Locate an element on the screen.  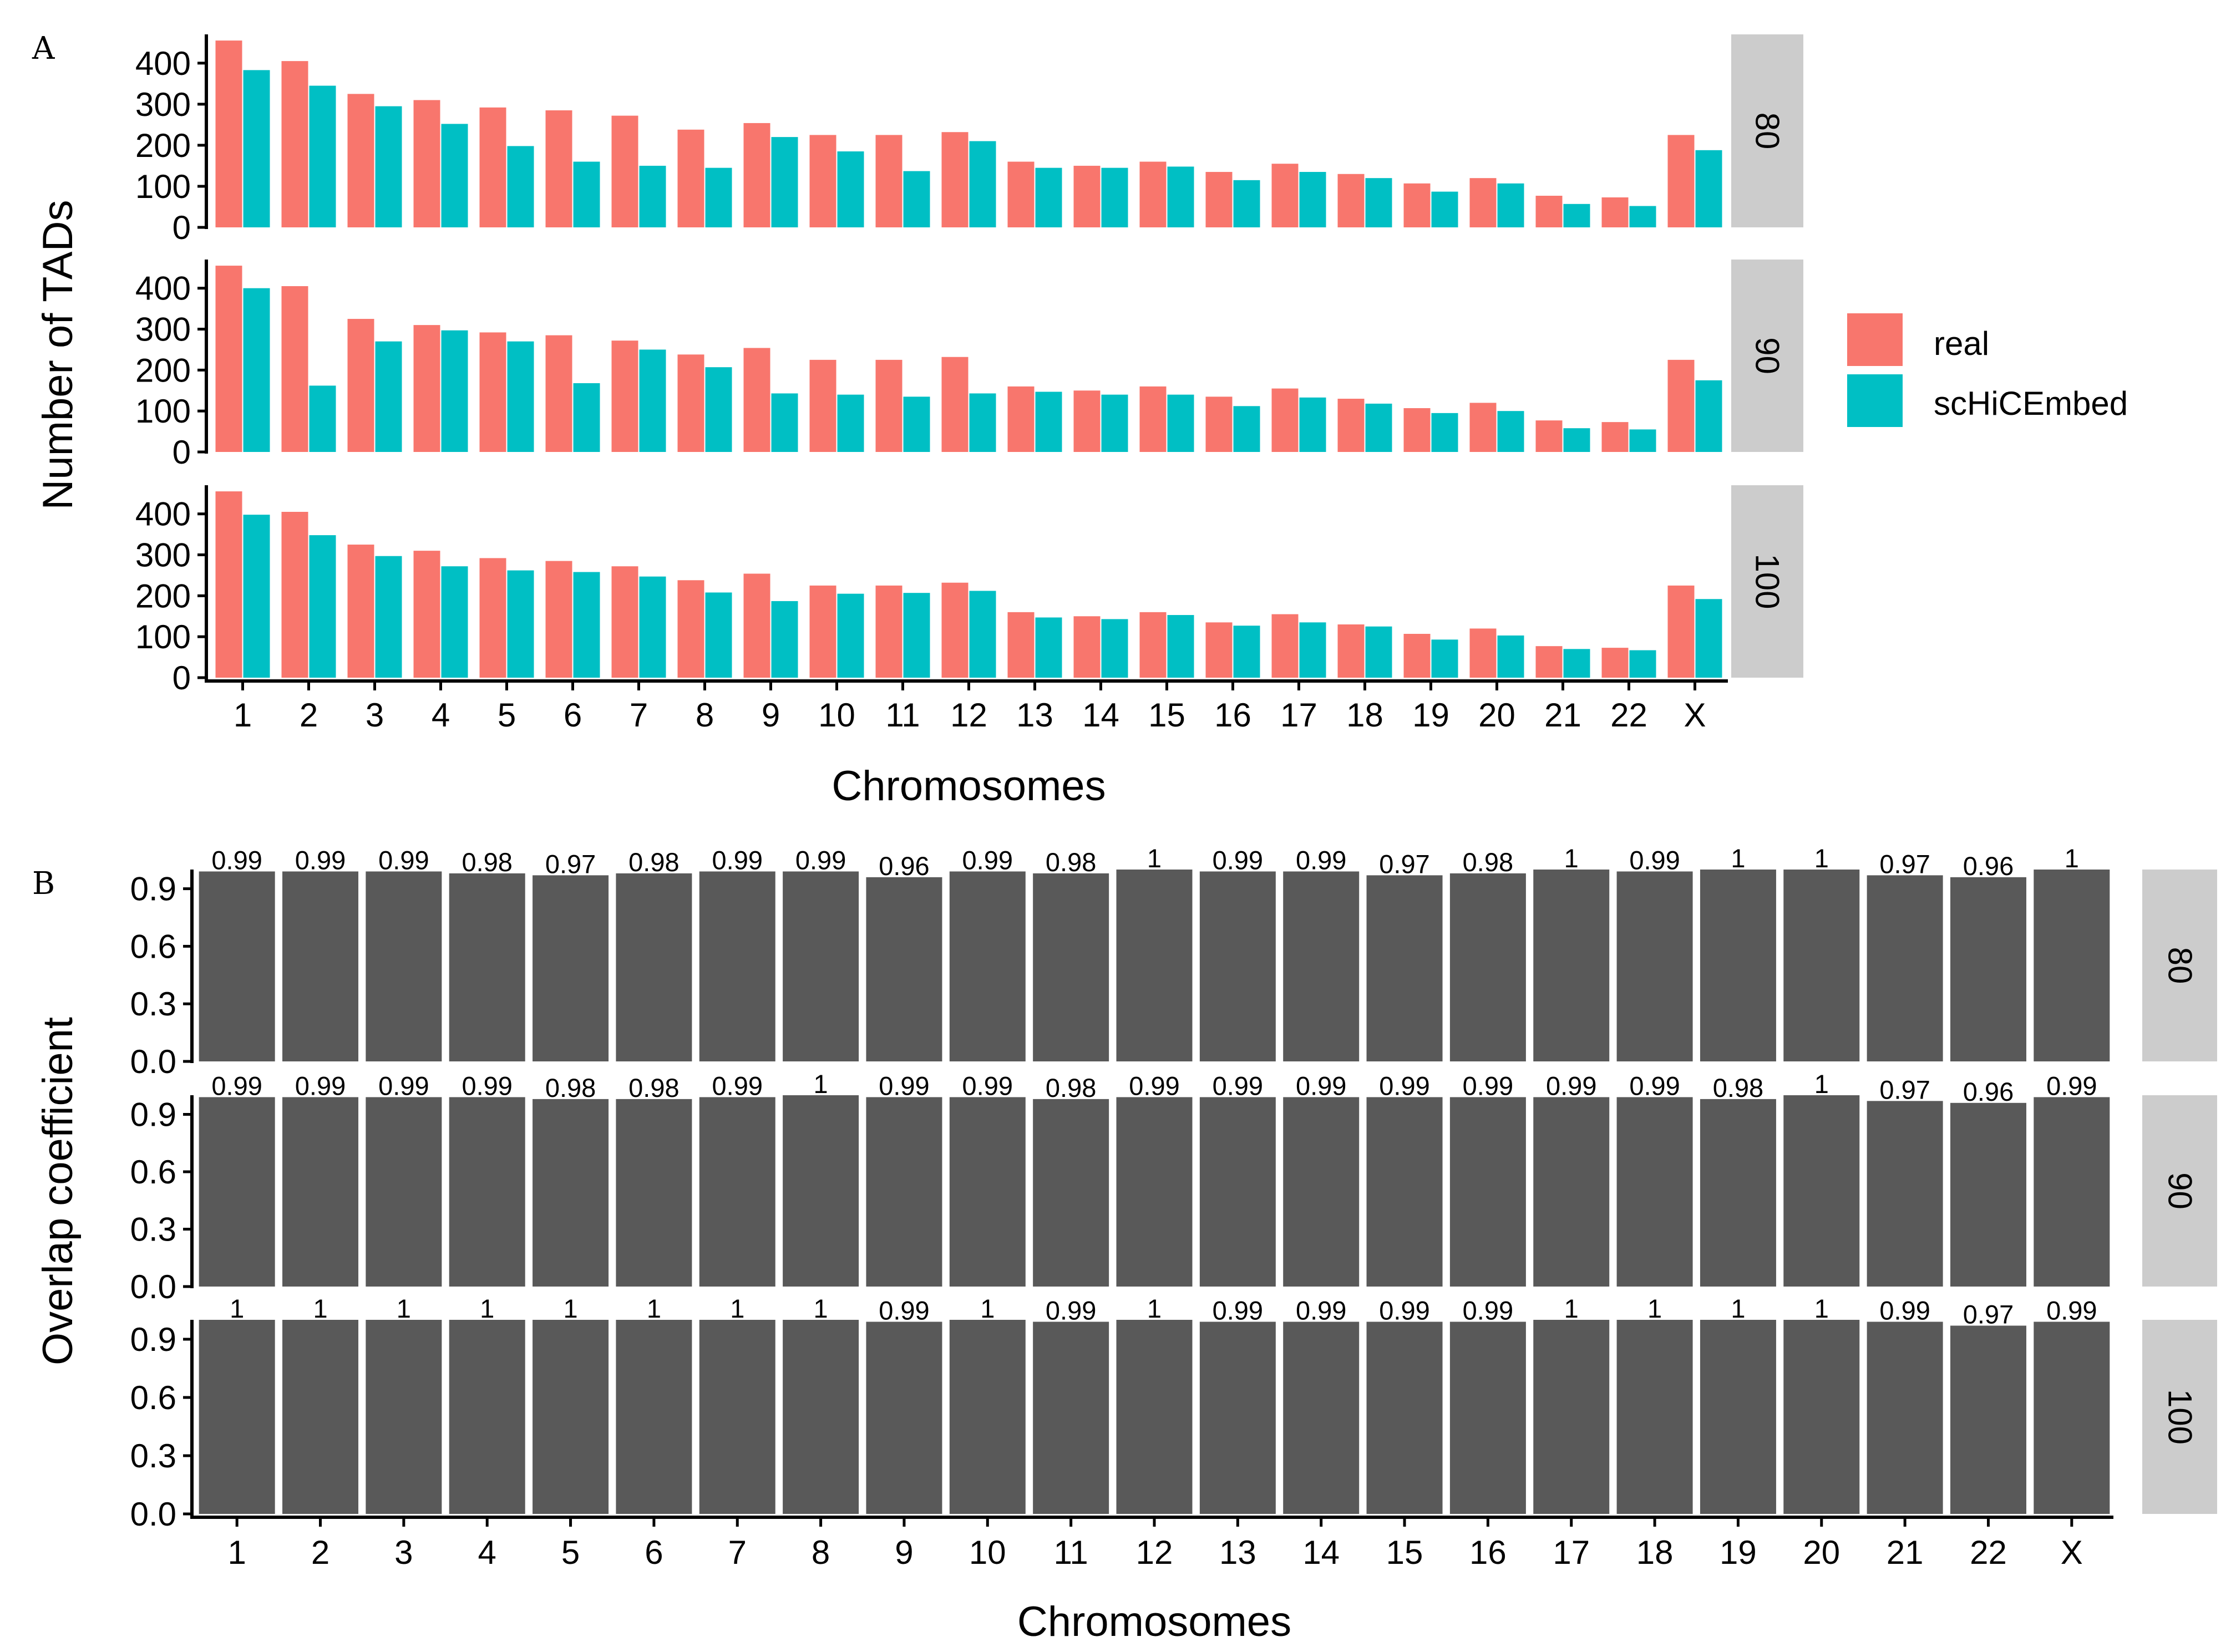
panel-a-facet-strip is located at coordinates (1767, 581).